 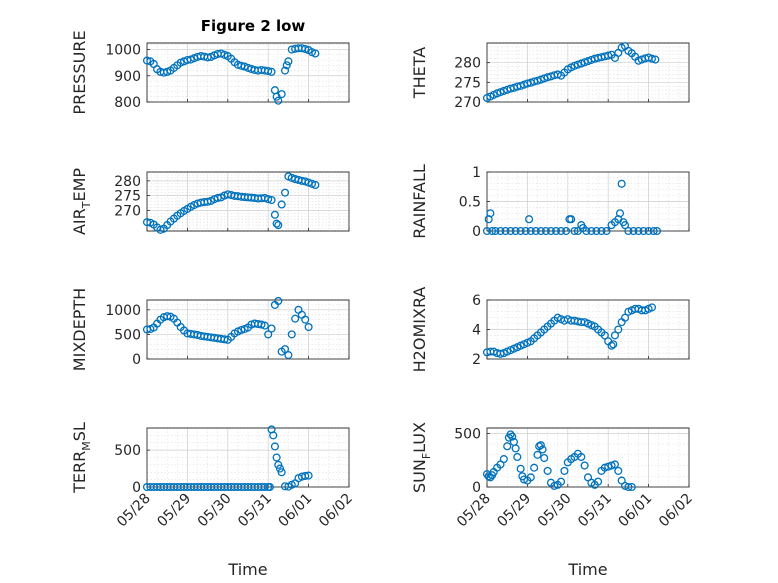 What do you see at coordinates (210, 329) in the screenshot?
I see `panel-mixdepth: 0 500 1000 MIXDEPTH` at bounding box center [210, 329].